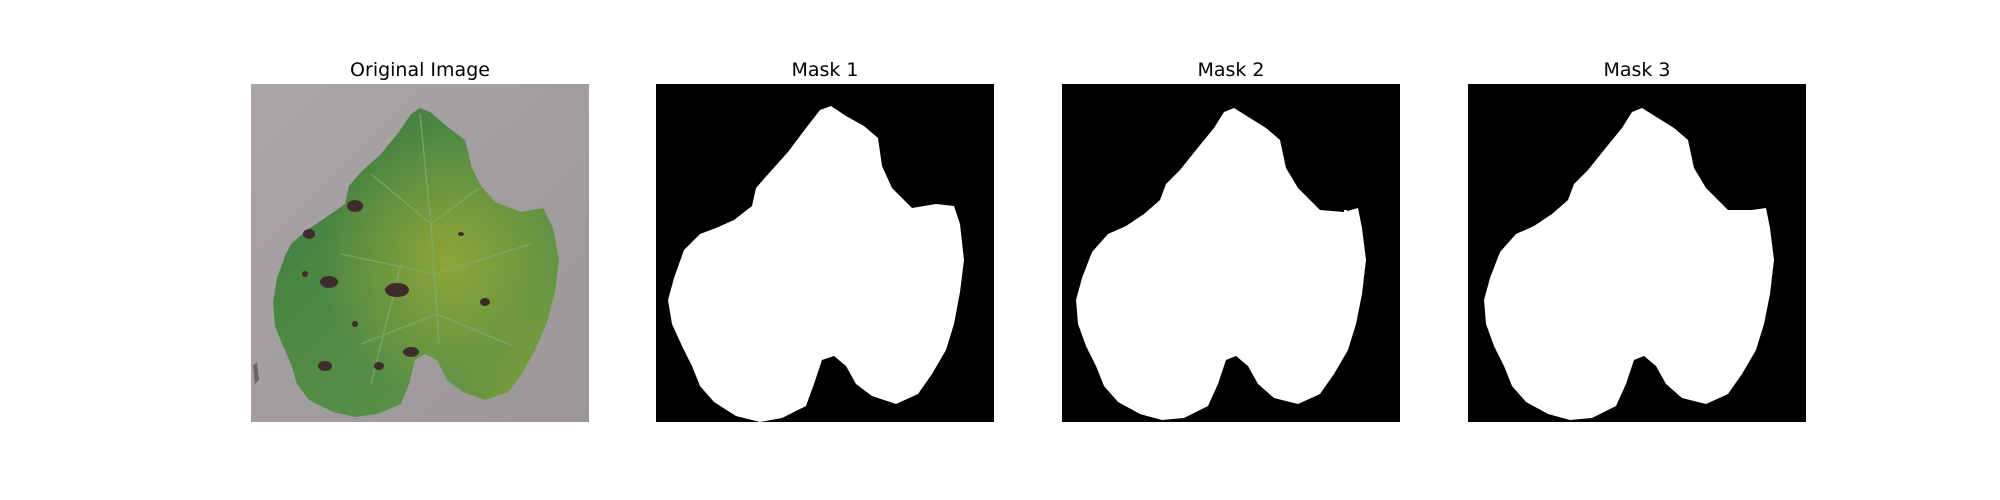 The width and height of the screenshot is (2000, 500). Describe the element at coordinates (1629, 264) in the screenshot. I see `mask-3-foreground` at that location.